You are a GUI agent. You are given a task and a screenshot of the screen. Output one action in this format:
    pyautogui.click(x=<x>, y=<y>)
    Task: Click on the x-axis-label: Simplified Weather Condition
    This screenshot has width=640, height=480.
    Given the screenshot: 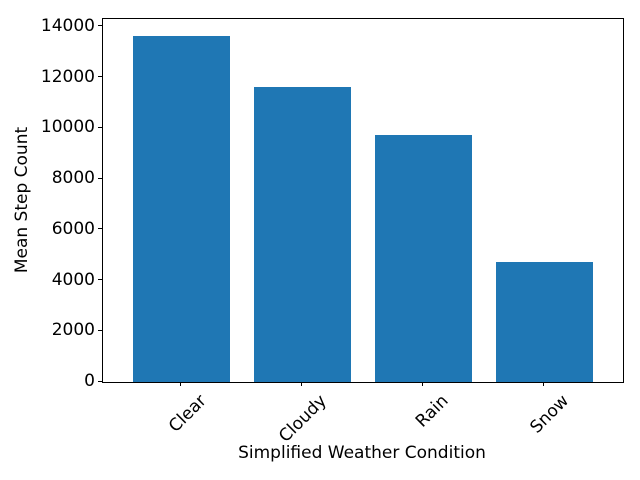 What is the action you would take?
    pyautogui.click(x=362, y=453)
    